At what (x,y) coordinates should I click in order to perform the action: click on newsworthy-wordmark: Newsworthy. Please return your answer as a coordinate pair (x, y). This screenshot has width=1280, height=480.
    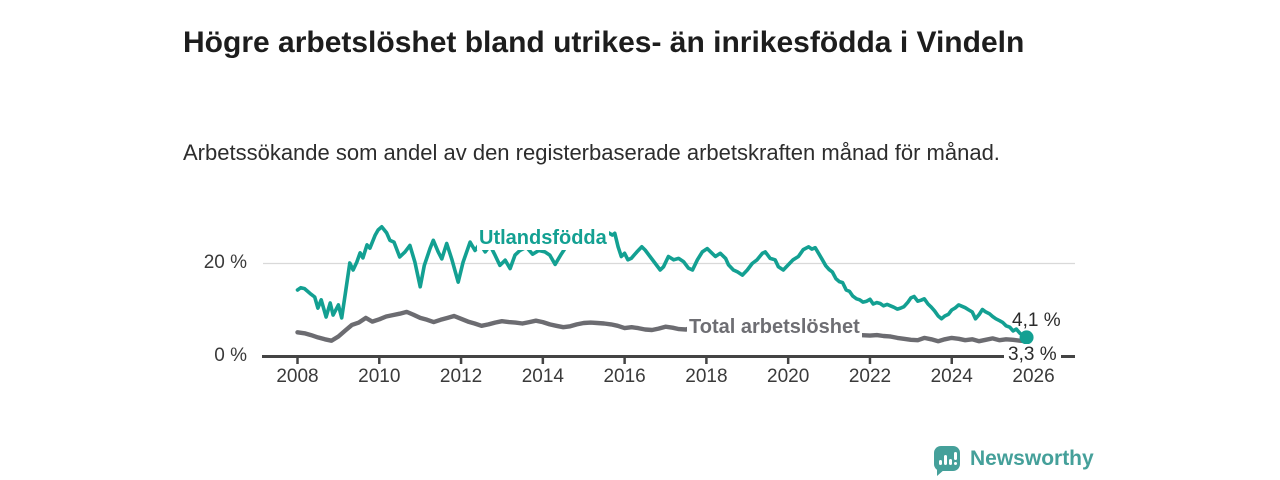
    Looking at the image, I should click on (1032, 458).